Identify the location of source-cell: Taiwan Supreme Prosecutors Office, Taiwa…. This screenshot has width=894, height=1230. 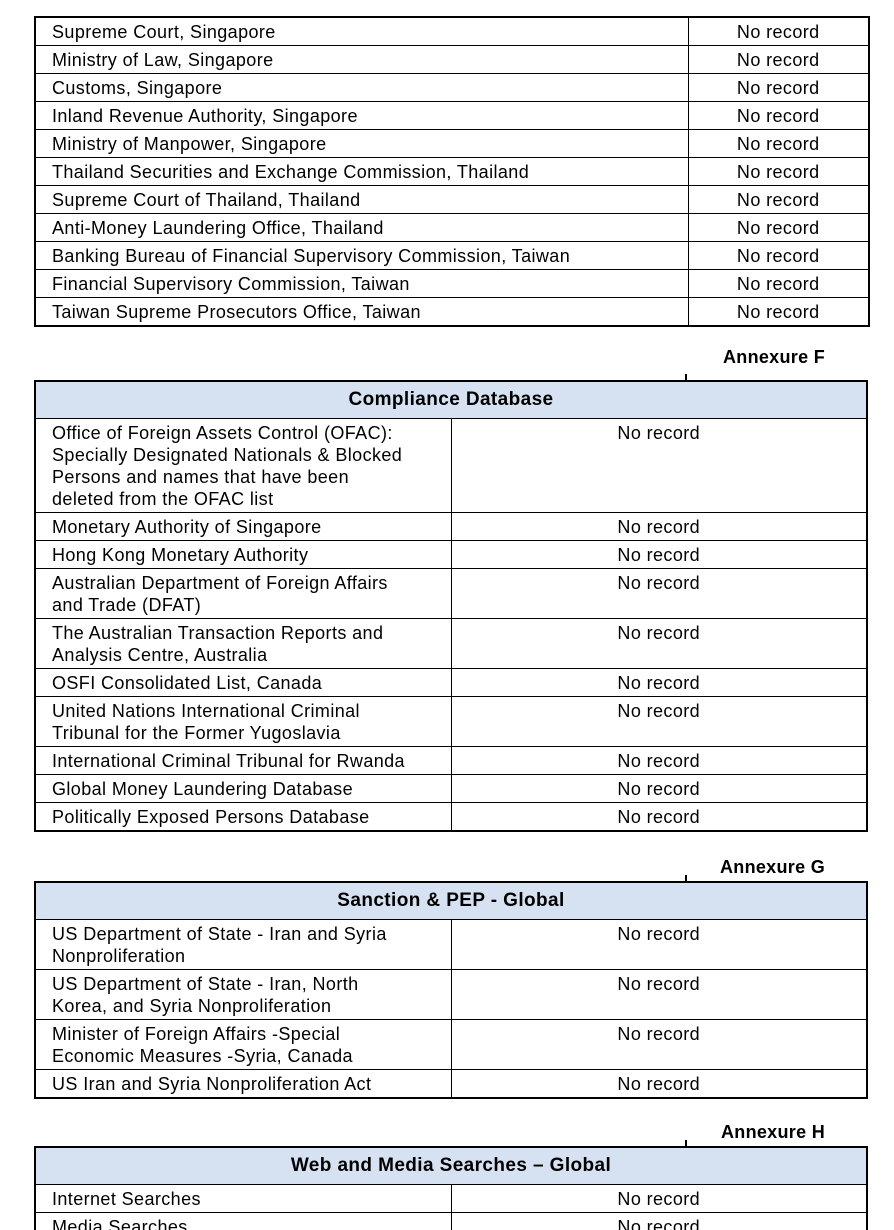
(361, 312).